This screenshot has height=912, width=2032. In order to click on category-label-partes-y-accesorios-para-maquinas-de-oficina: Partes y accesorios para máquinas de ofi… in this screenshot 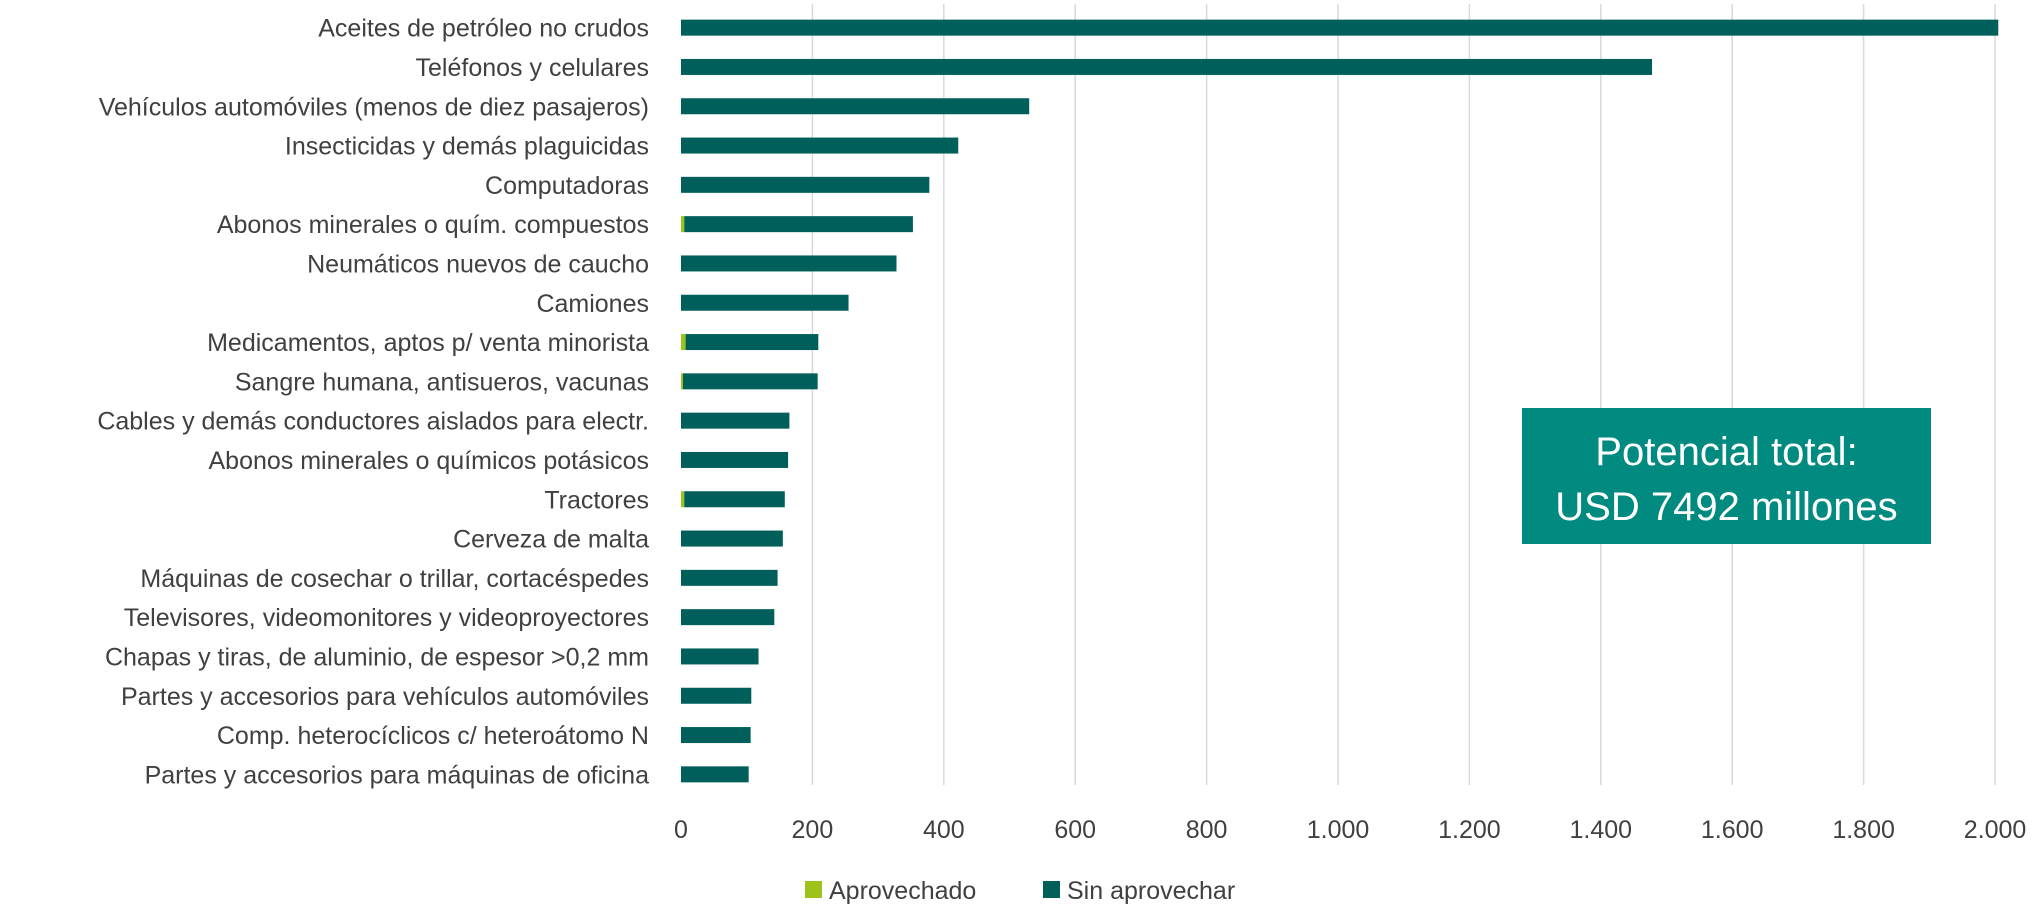, I will do `click(397, 775)`.